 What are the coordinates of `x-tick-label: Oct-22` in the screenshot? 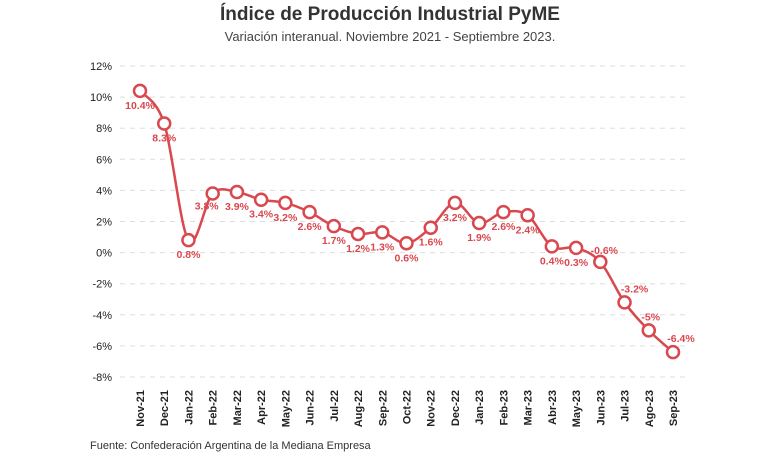 It's located at (408, 407).